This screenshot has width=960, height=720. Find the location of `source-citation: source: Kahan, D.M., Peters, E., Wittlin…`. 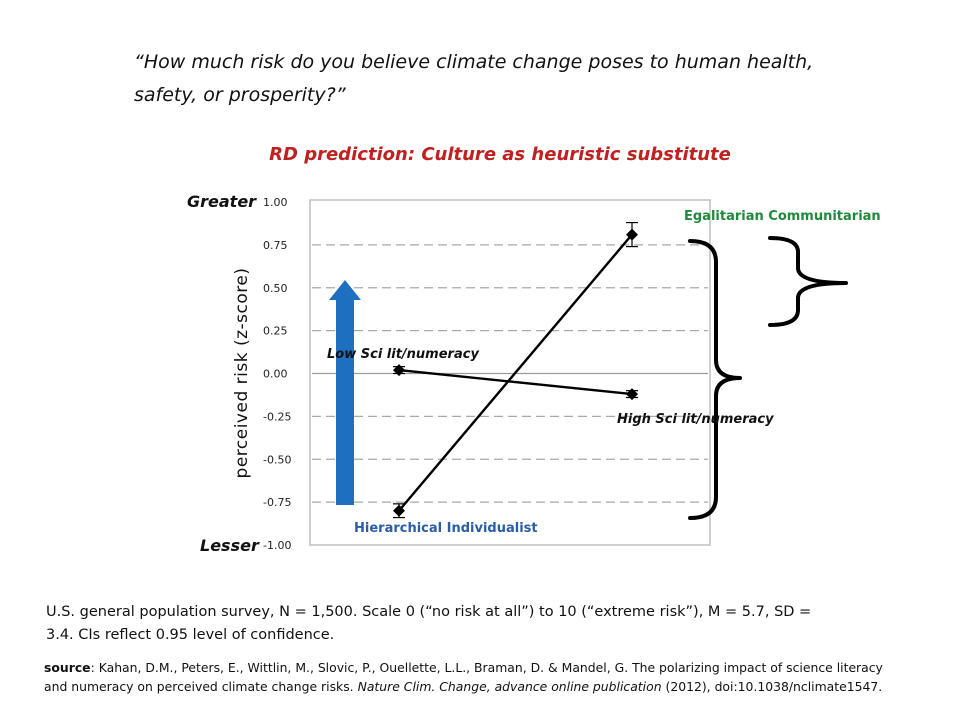

source-citation: source: Kahan, D.M., Peters, E., Wittlin… is located at coordinates (474, 677).